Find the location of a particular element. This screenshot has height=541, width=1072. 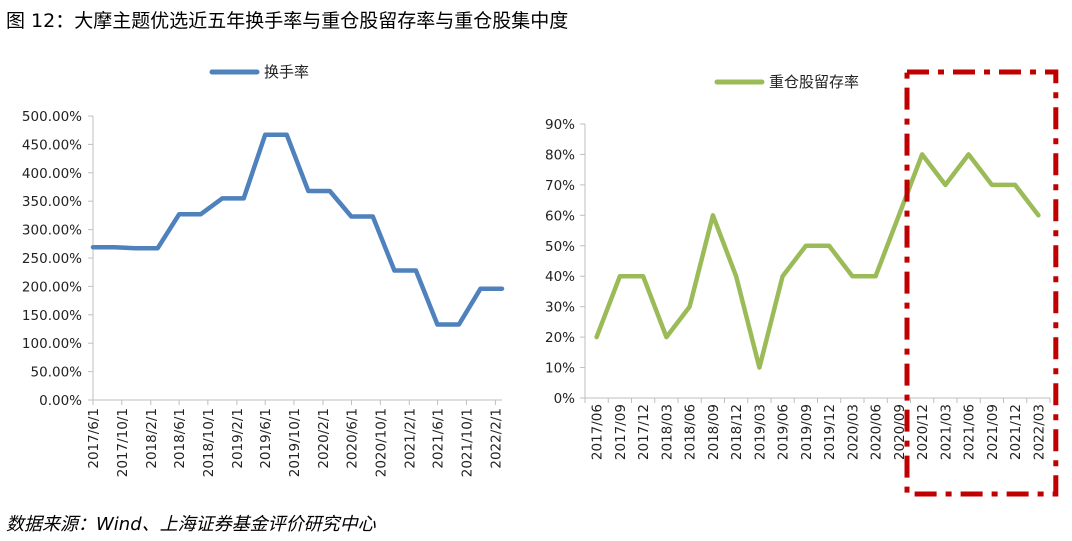

x-tick-label: 2022/03 is located at coordinates (1039, 432).